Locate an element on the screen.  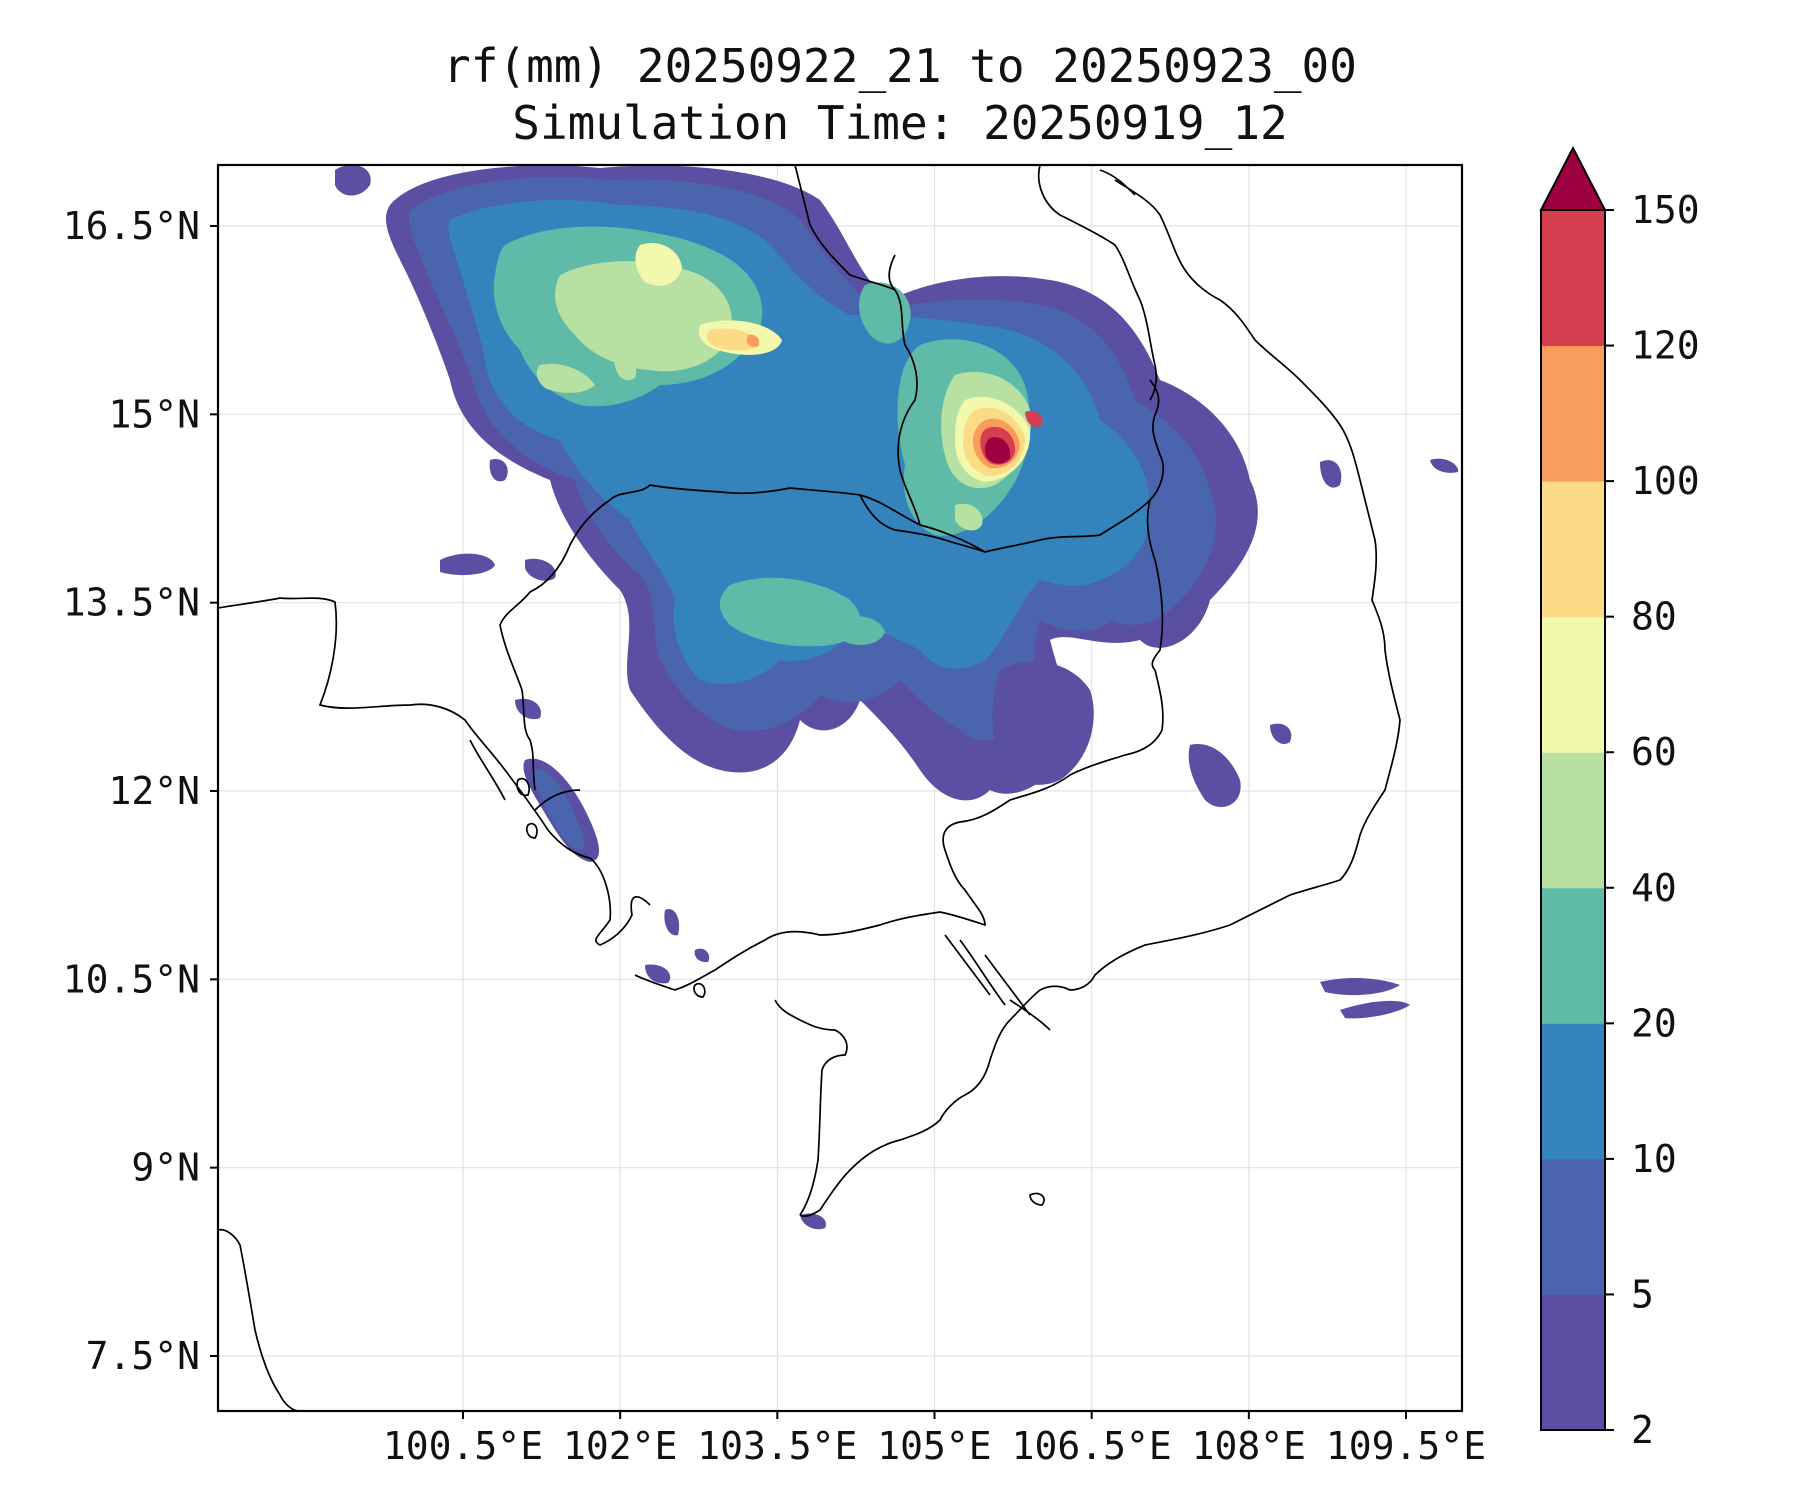
lon-tick-label: 108°E is located at coordinates (1249, 1446).